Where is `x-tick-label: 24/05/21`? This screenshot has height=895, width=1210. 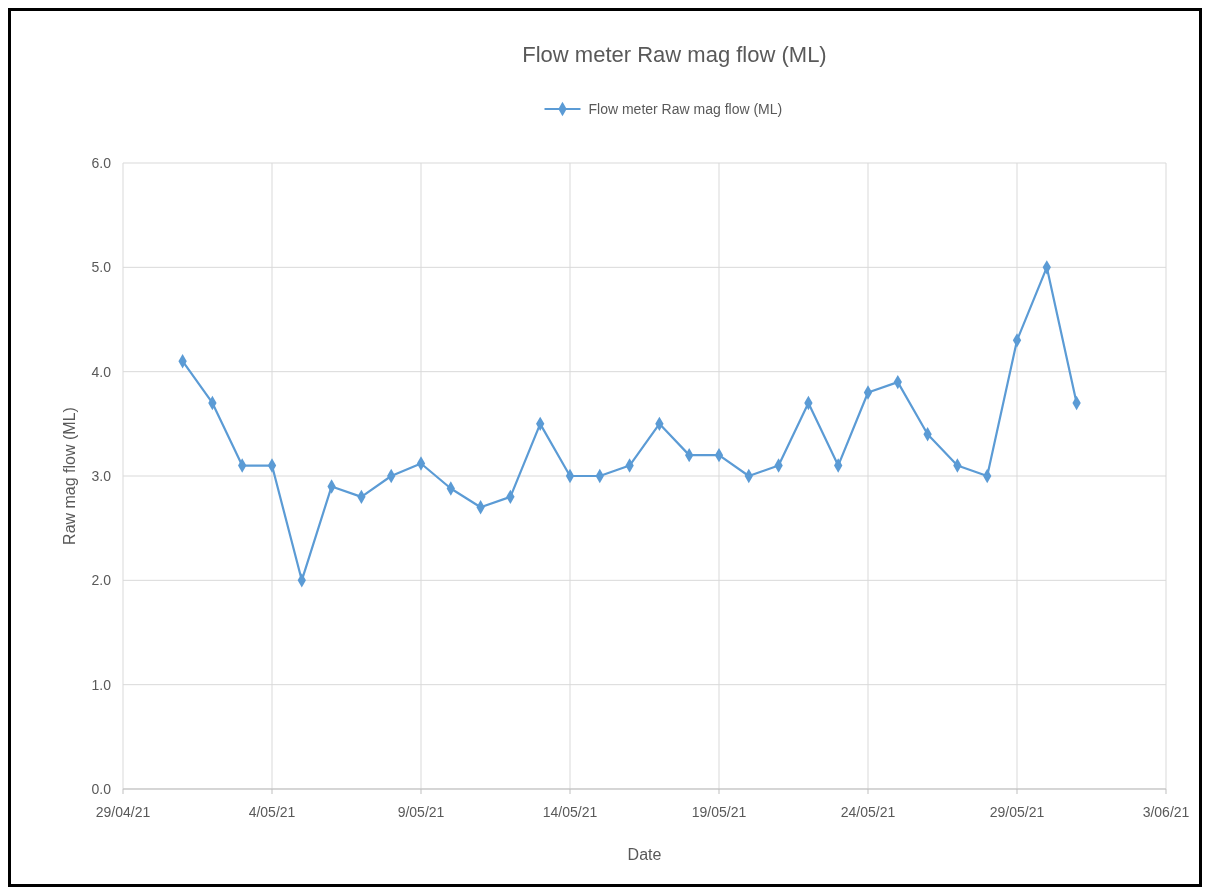
x-tick-label: 24/05/21 is located at coordinates (868, 812).